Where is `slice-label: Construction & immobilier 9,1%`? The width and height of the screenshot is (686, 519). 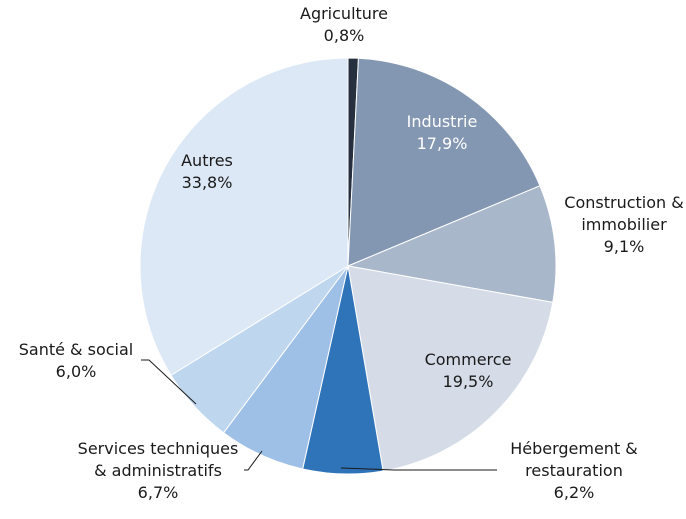 slice-label: Construction & immobilier 9,1% is located at coordinates (623, 224).